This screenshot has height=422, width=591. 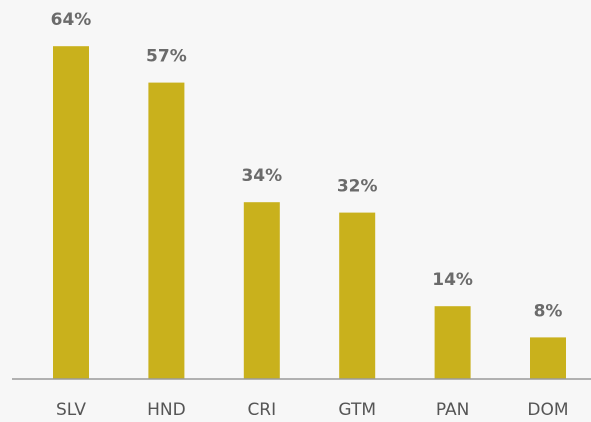 I want to click on value-label: 34%, so click(x=261, y=176).